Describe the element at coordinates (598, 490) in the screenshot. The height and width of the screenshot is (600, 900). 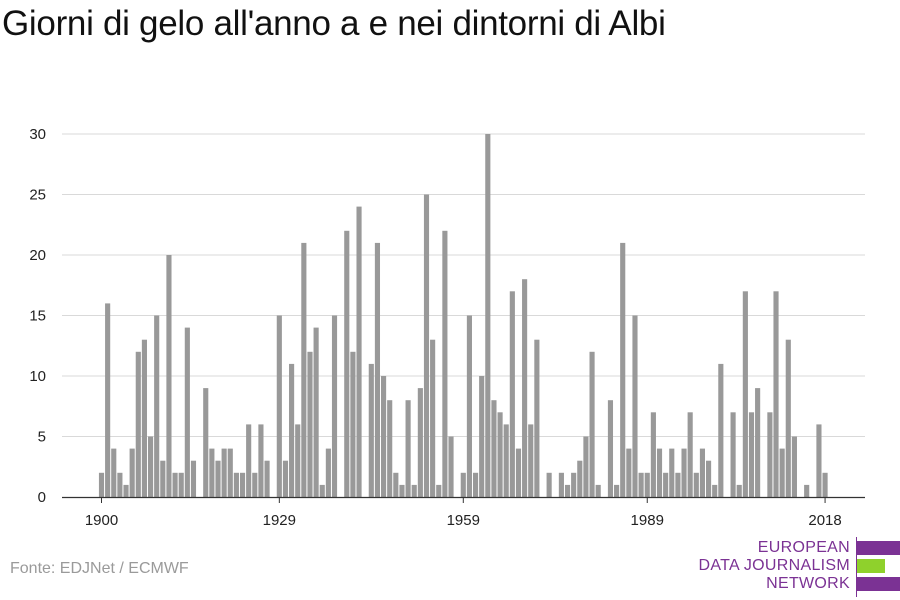
I see `bar-1981` at that location.